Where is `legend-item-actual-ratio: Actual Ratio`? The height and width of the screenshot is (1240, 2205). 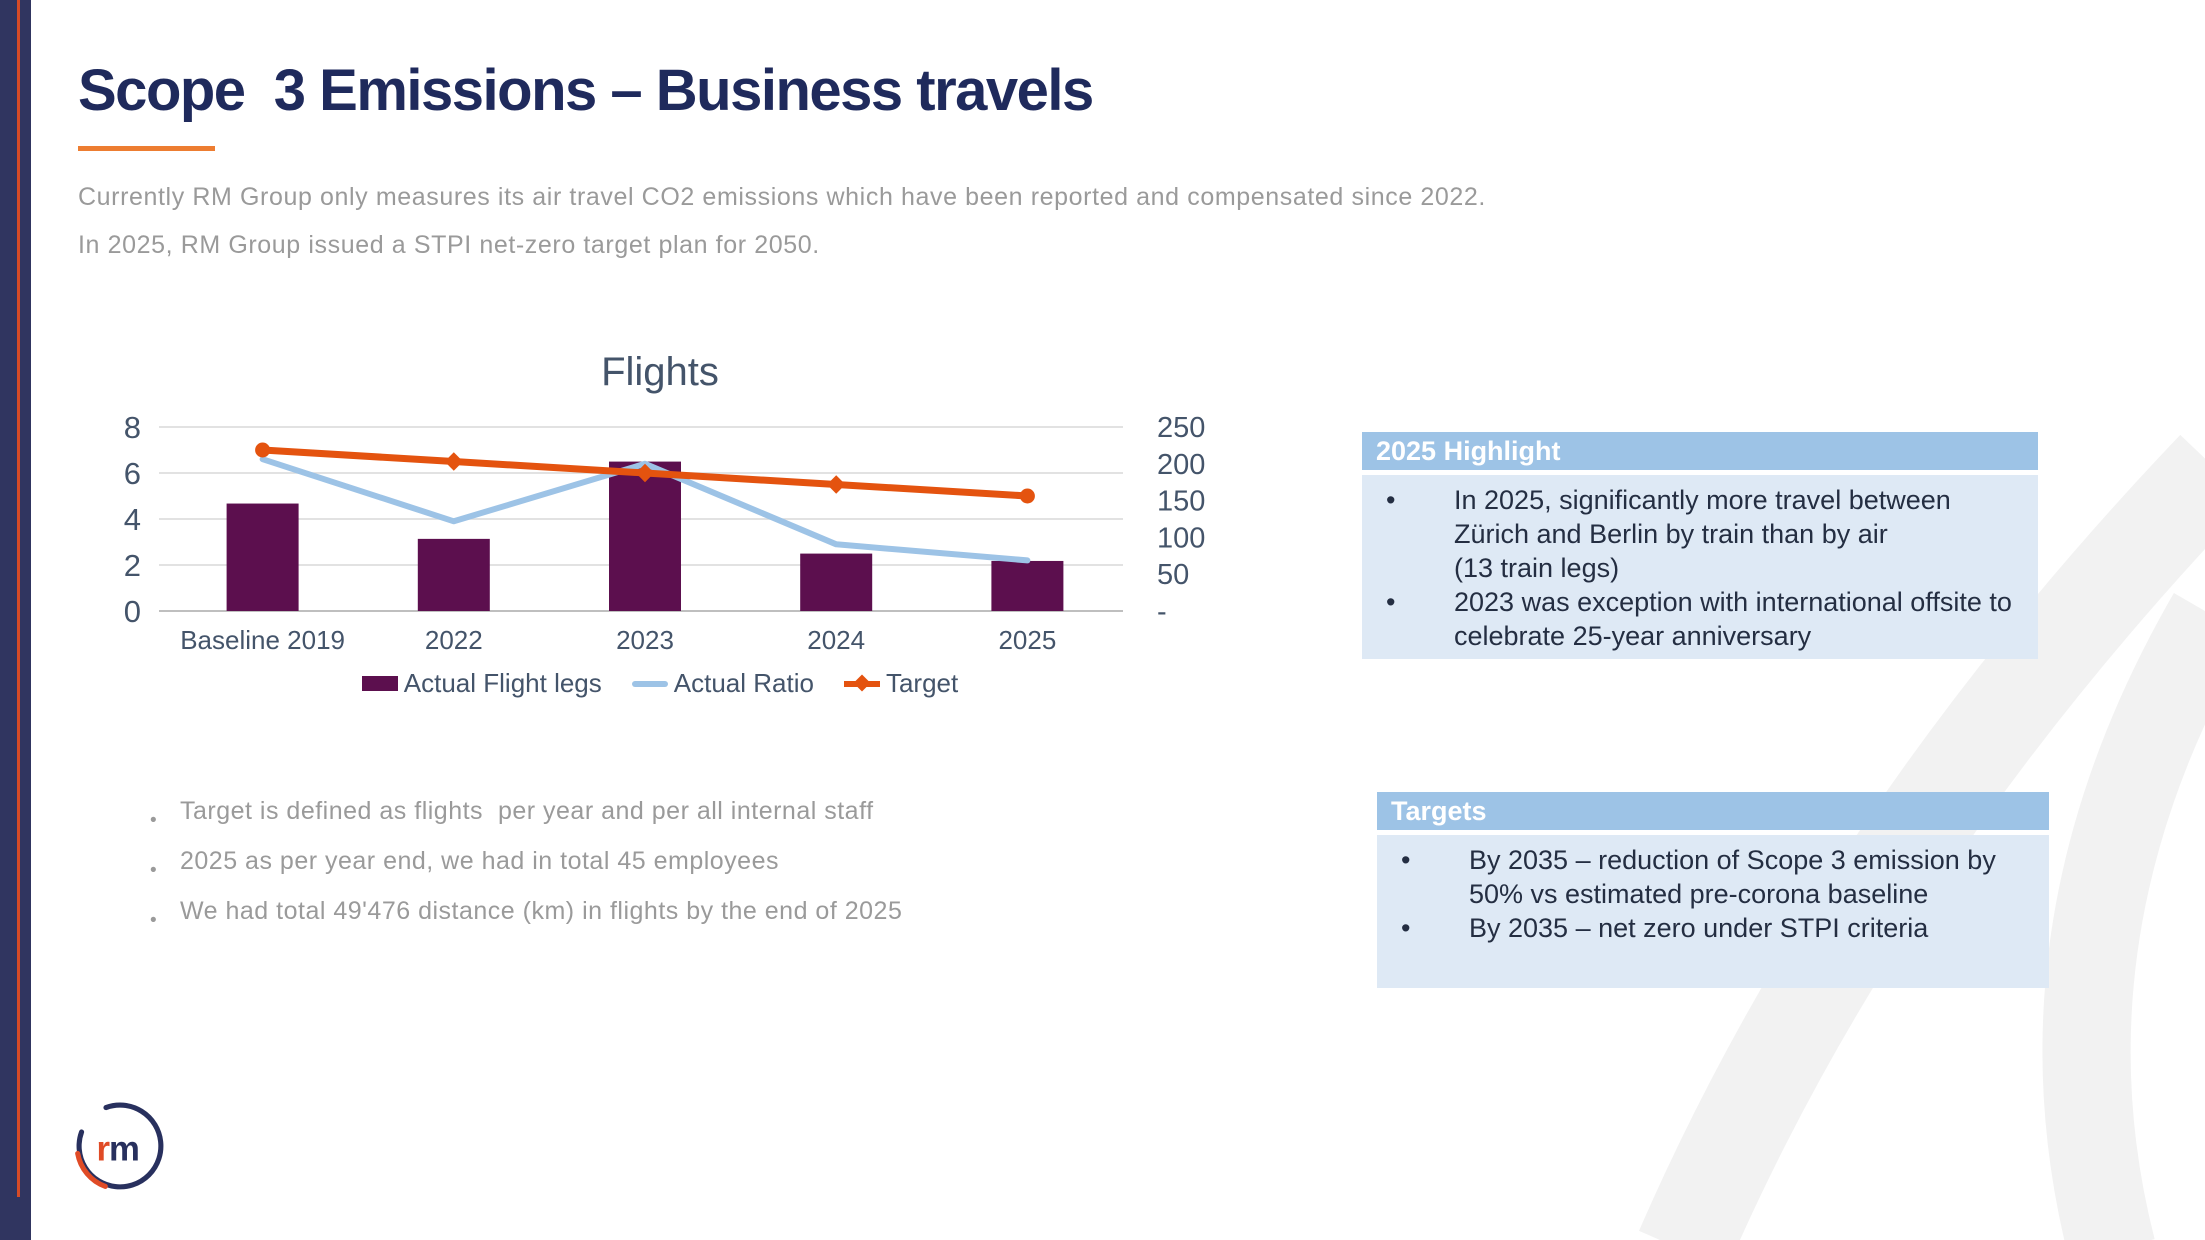
legend-item-actual-ratio: Actual Ratio is located at coordinates (722, 683).